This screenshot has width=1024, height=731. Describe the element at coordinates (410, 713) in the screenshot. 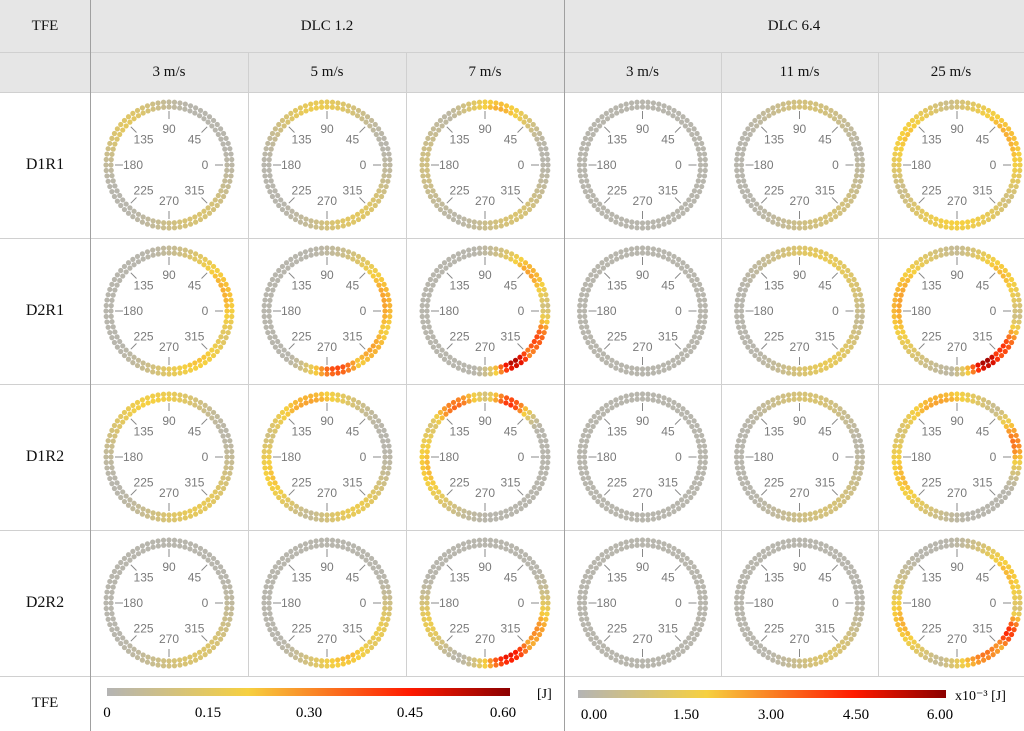

I see `colorbar-tick: 0.45` at that location.